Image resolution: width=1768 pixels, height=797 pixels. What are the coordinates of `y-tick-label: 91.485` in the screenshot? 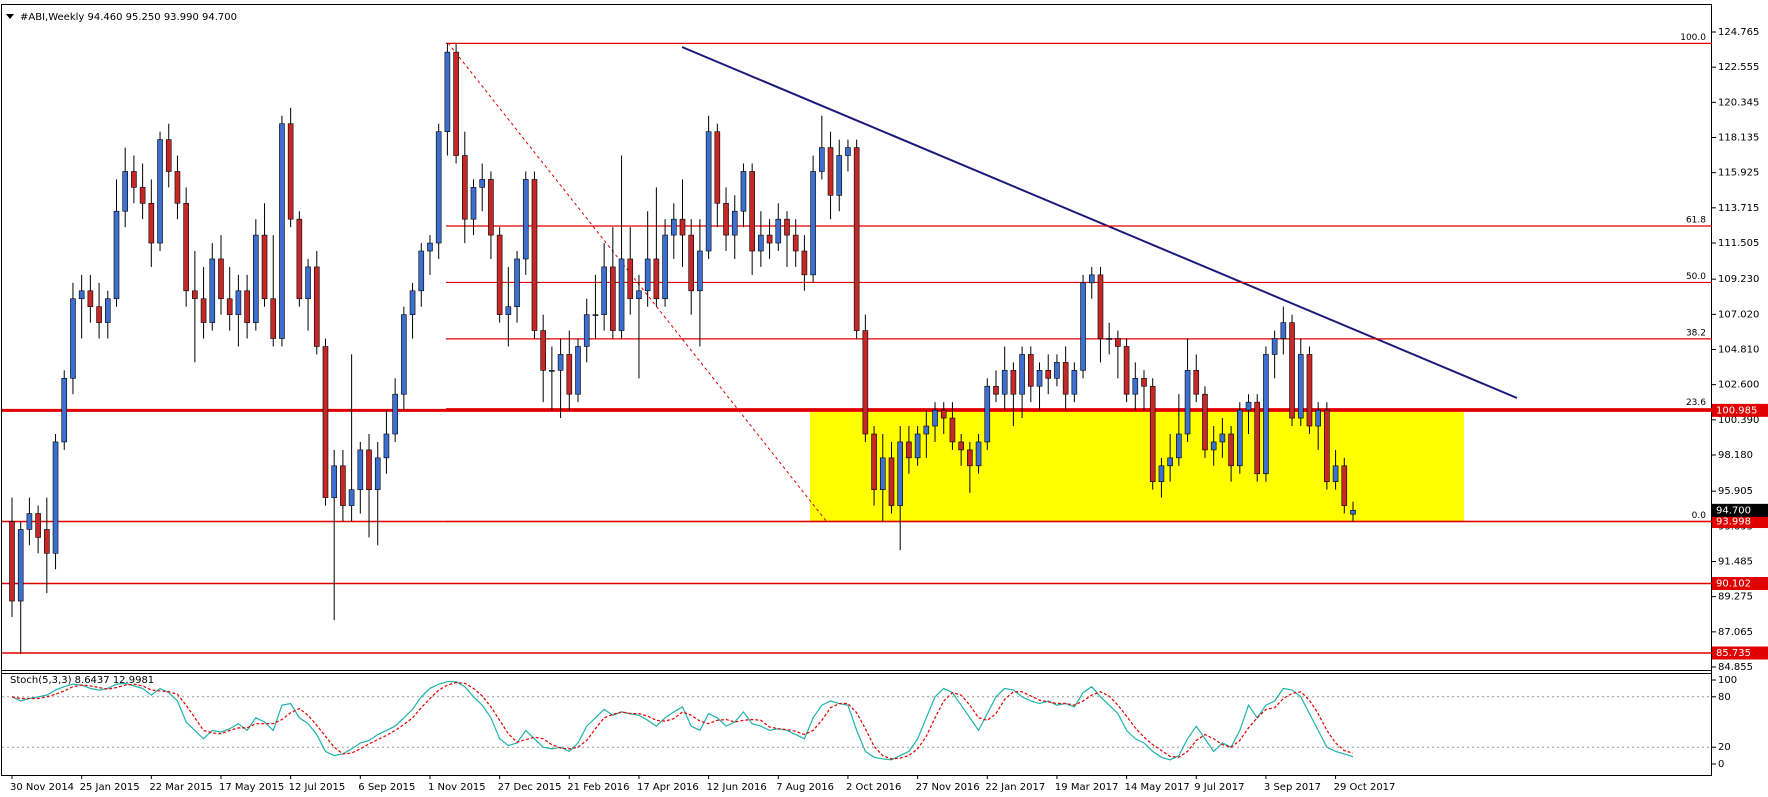 It's located at (1735, 562).